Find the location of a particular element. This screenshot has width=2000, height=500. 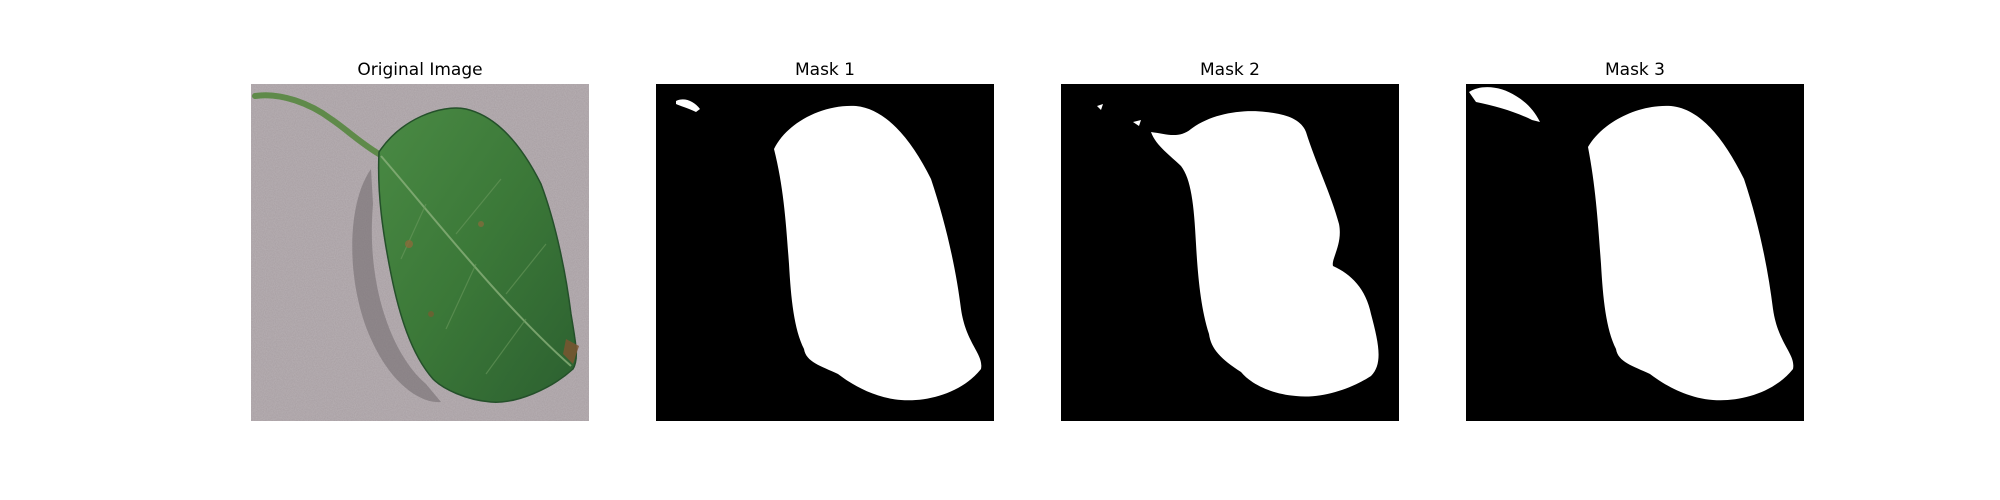

mask-3-leaf-region is located at coordinates (1691, 253).